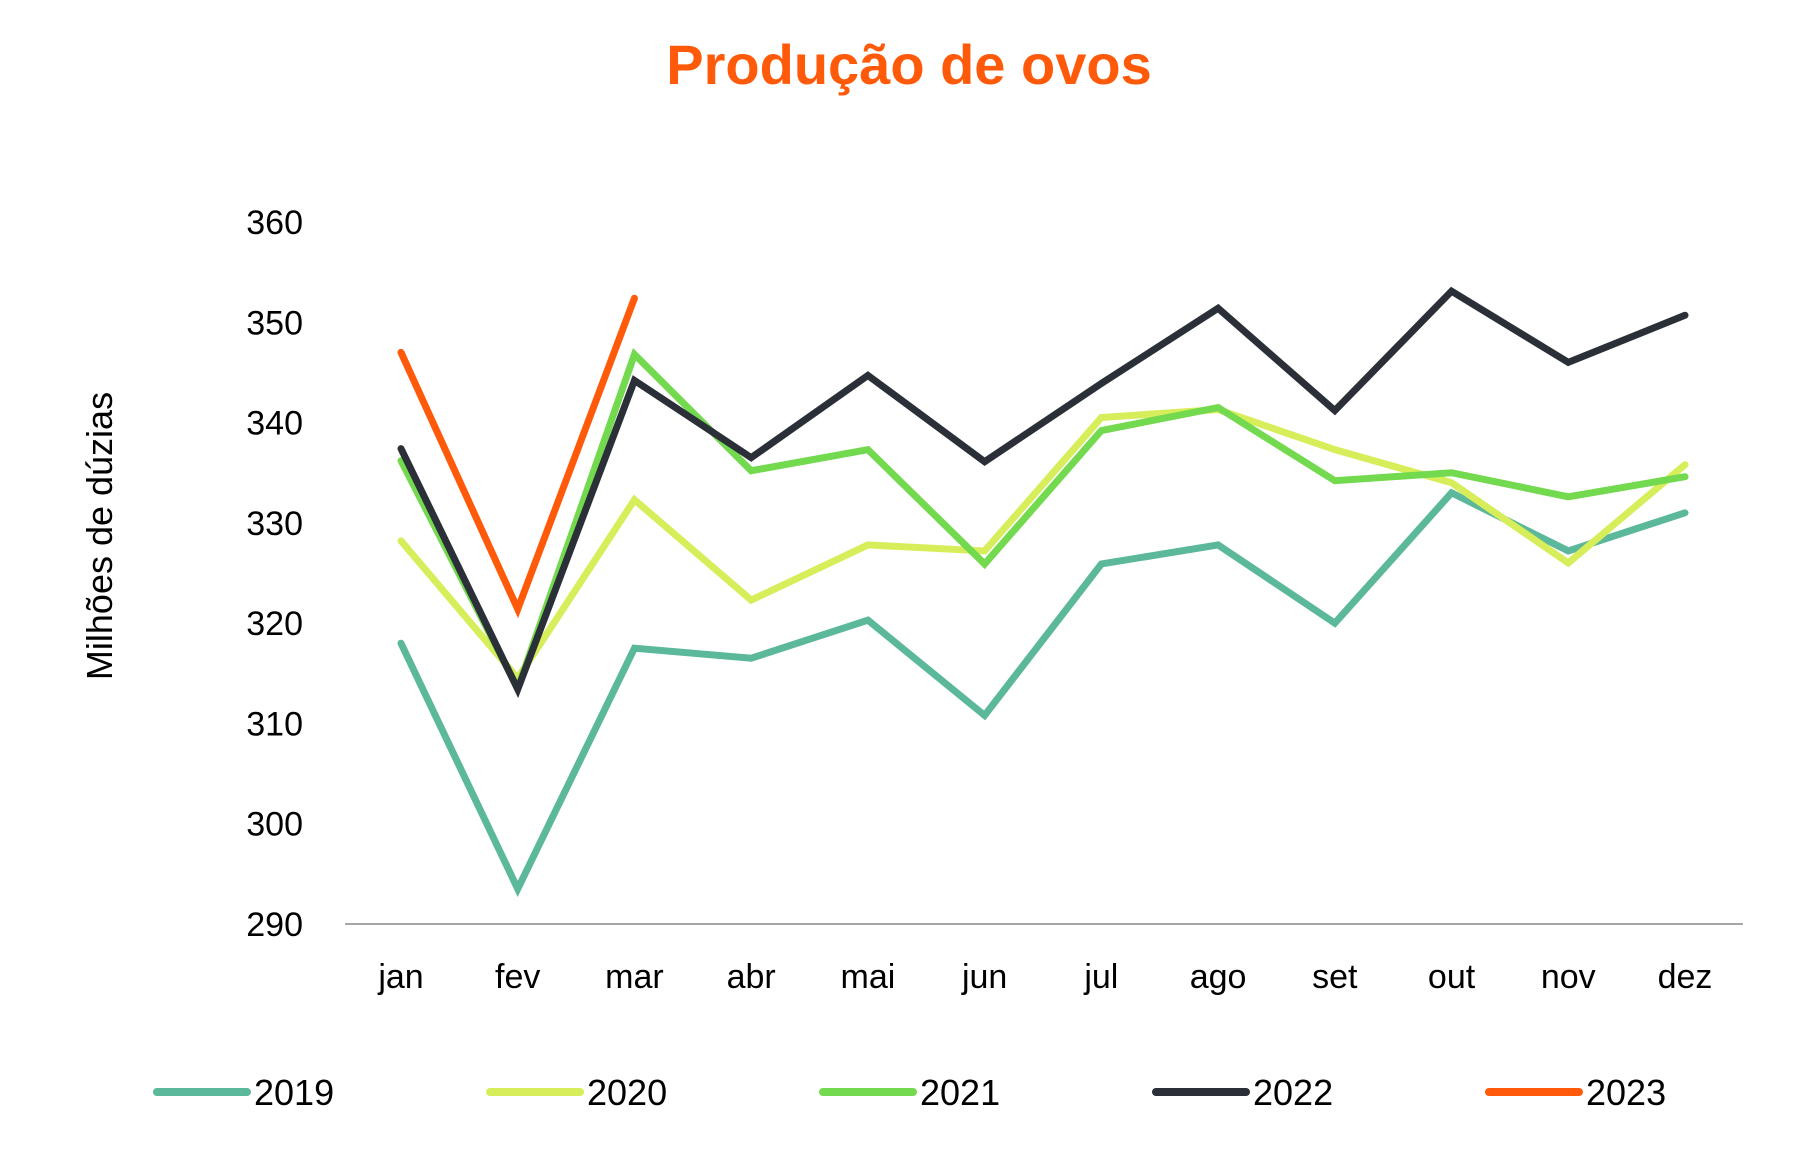 This screenshot has height=1157, width=1818. I want to click on legend-label-2019: 2019, so click(294, 1092).